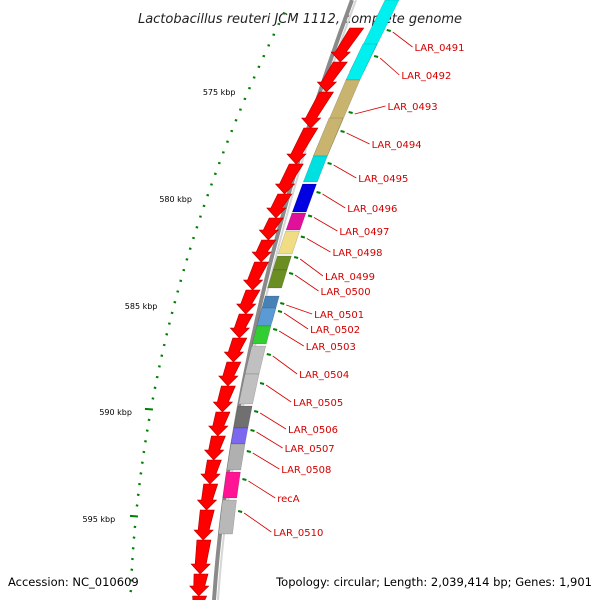  Describe the element at coordinates (318, 403) in the screenshot. I see `gene-label: LAR_0505` at that location.